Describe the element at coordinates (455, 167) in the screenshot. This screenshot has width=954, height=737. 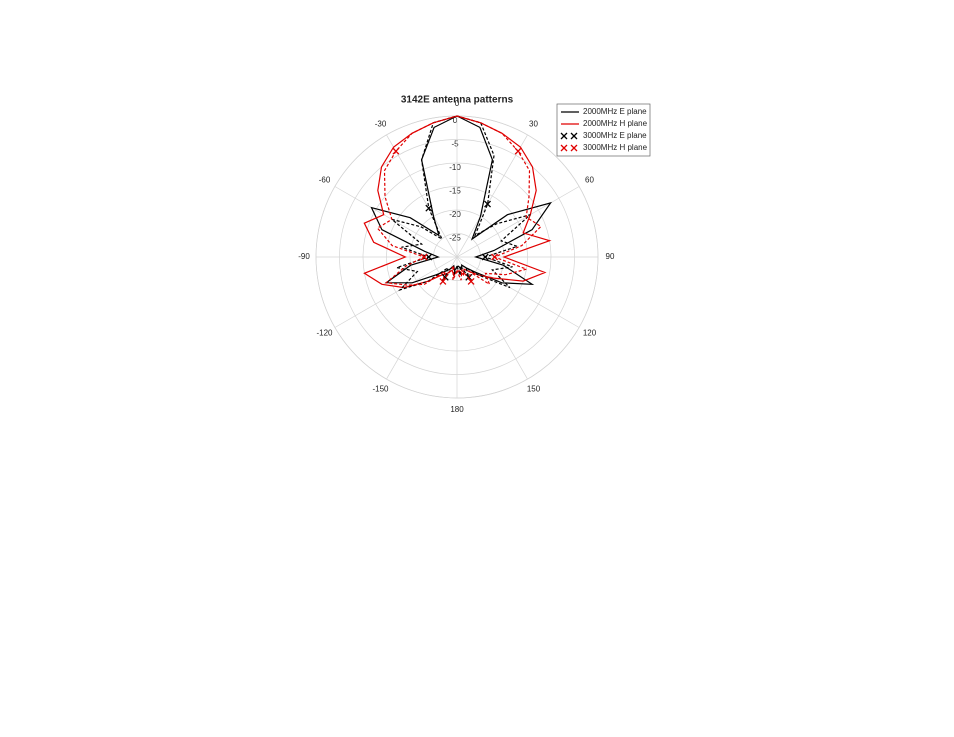
I see `r-tick-label: -10` at that location.